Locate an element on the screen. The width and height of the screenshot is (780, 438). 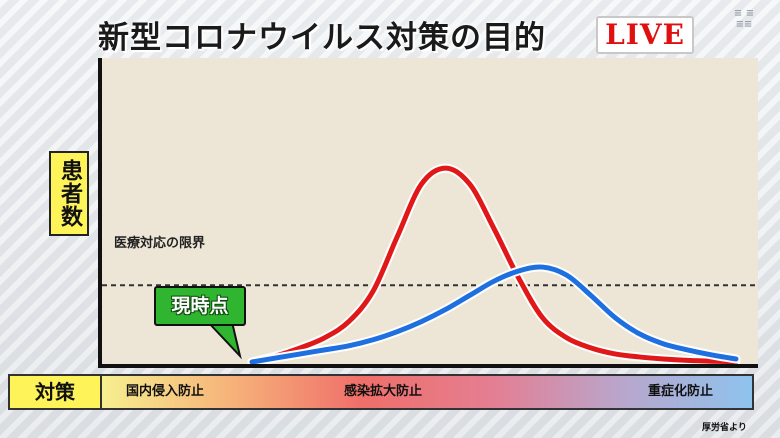
measure-spread-control: 感染拡大防止 is located at coordinates (383, 391).